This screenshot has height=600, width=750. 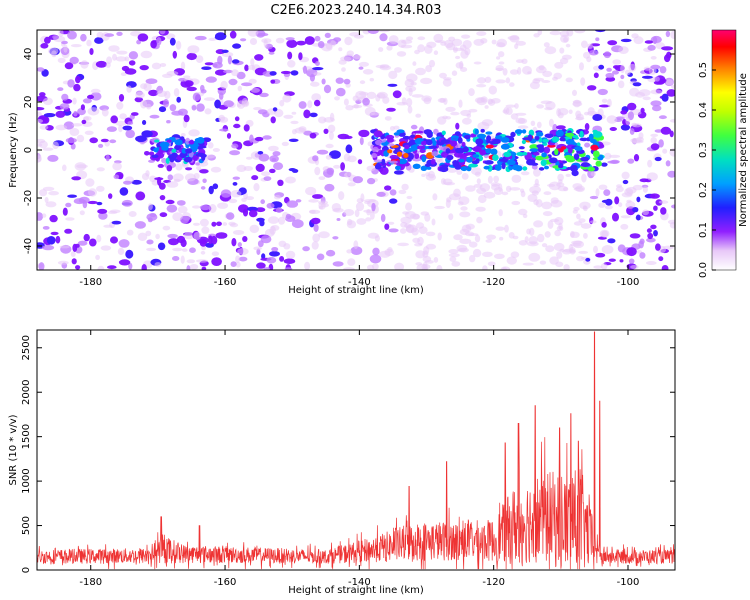 I want to click on x-tick-label: -160, so click(x=225, y=282).